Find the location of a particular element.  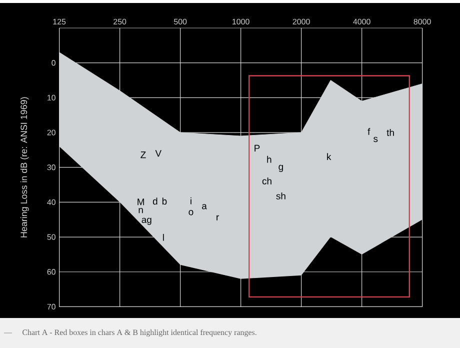

annotation: g is located at coordinates (280, 168).